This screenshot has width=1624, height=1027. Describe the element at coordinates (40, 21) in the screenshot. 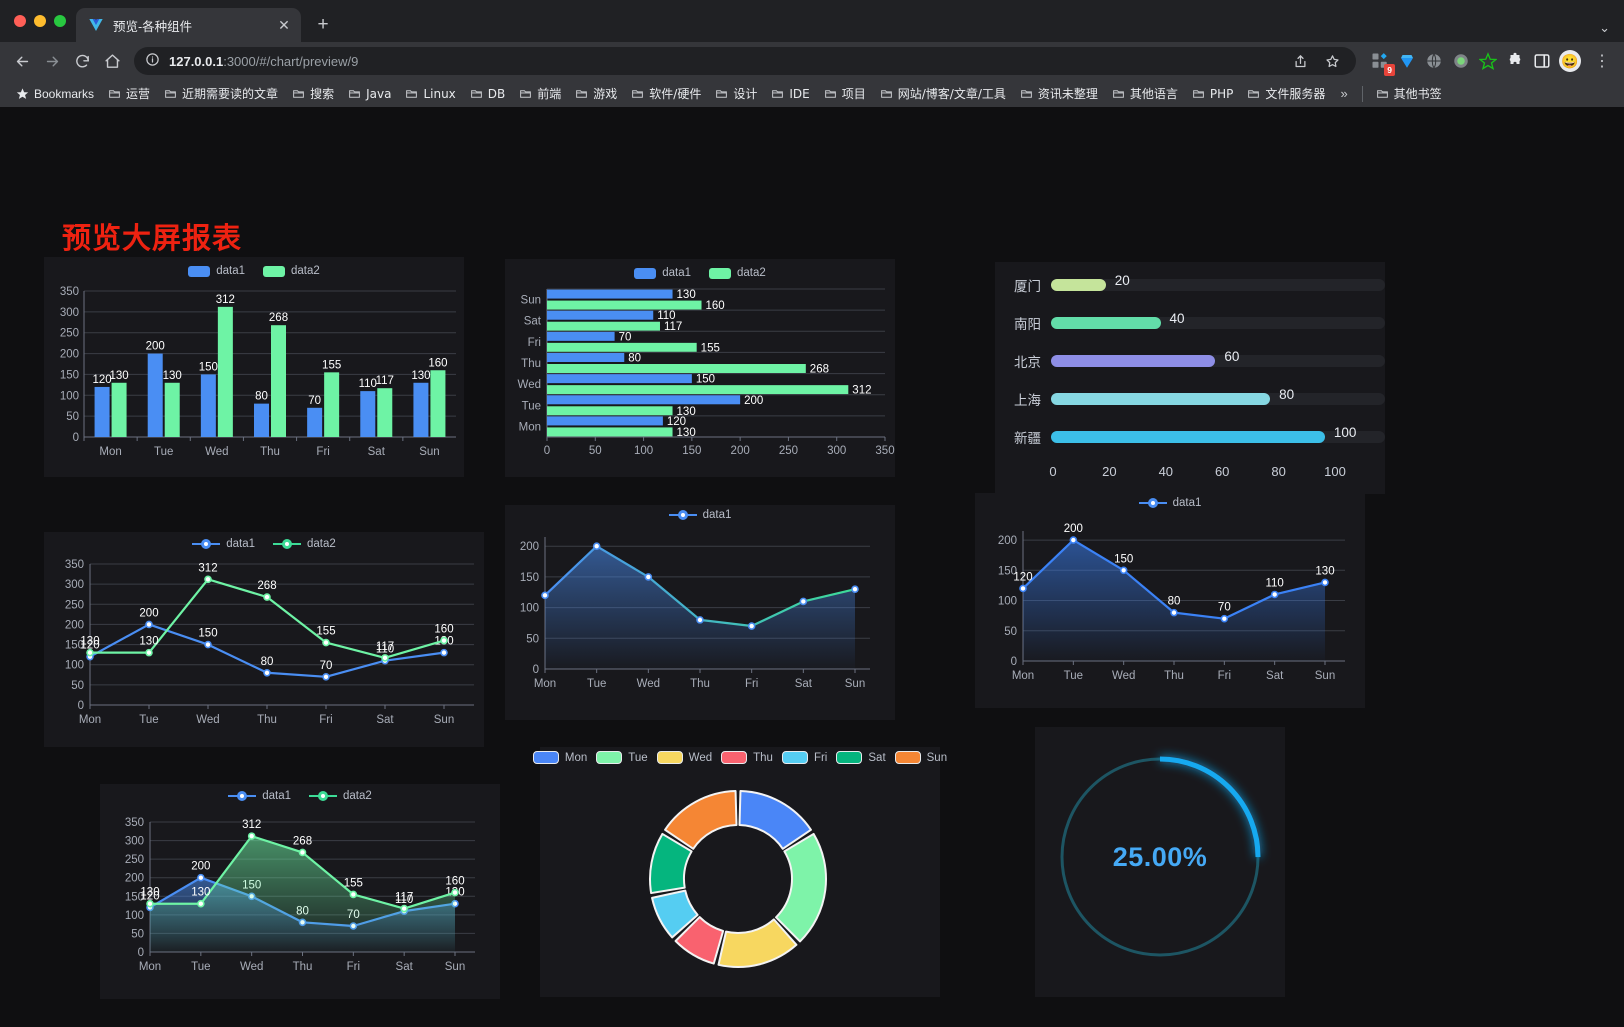

I see `minimize-window-button` at that location.